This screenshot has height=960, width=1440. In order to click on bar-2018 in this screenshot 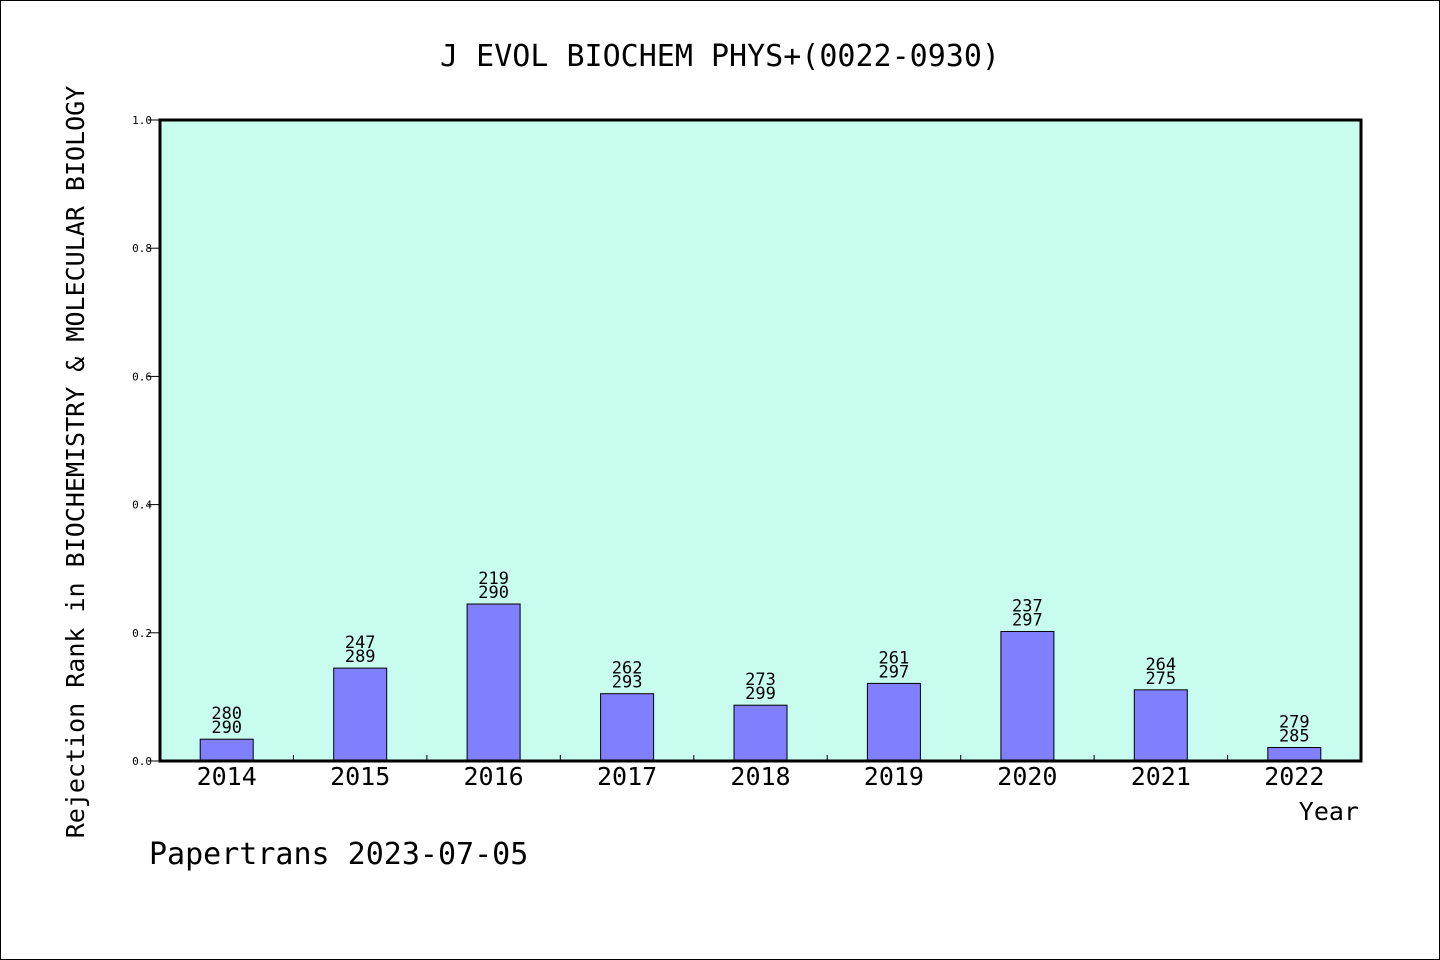, I will do `click(760, 733)`.